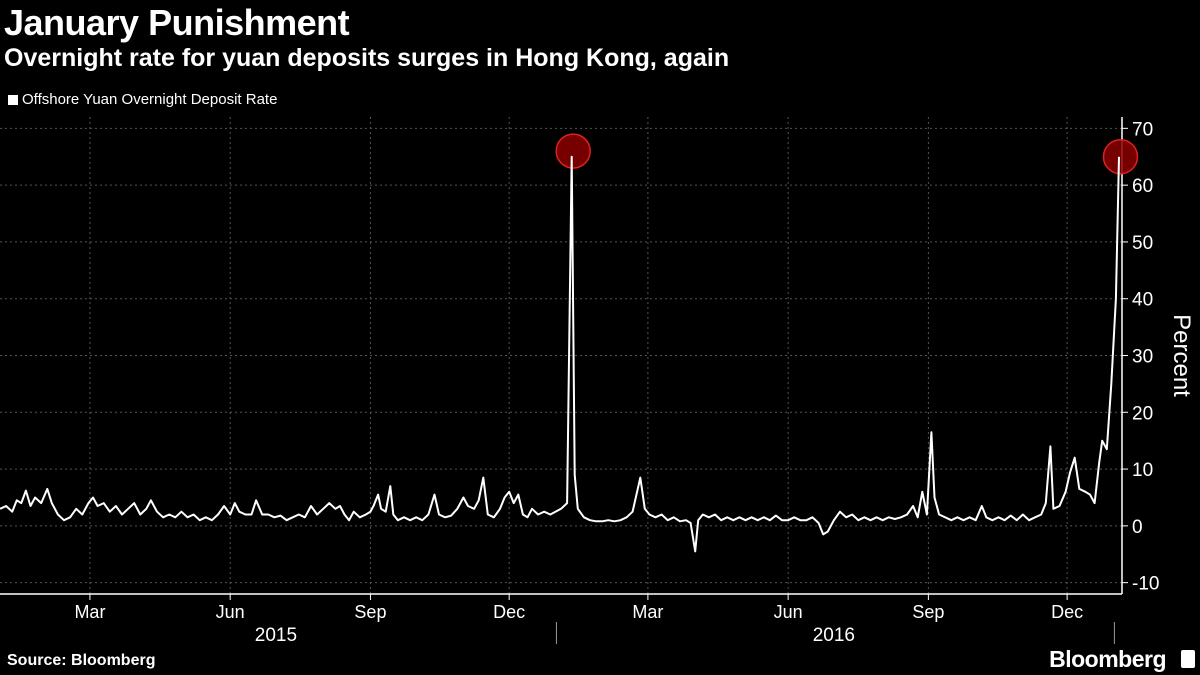 This screenshot has width=1200, height=675. Describe the element at coordinates (1145, 584) in the screenshot. I see `y-tick-label: -10` at that location.